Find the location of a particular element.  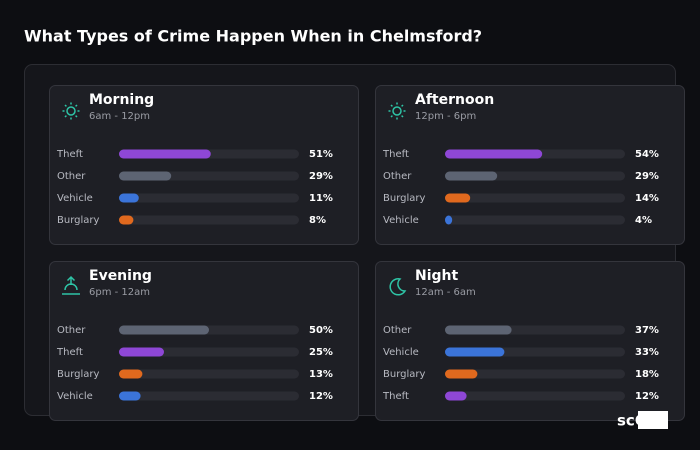

panel-subtitle: 6am - 12pm is located at coordinates (119, 116).